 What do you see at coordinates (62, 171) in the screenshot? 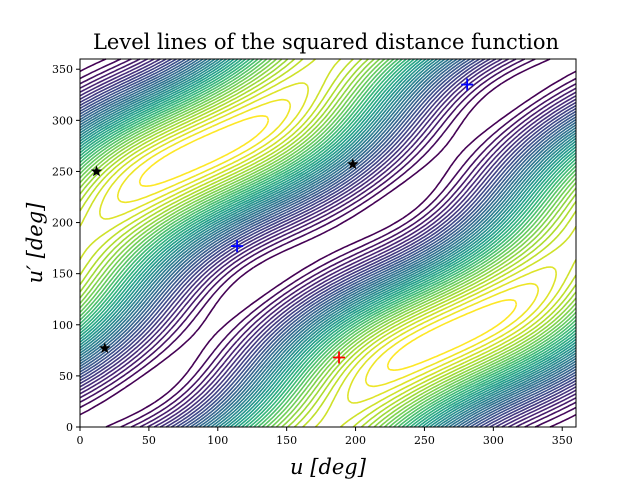
I see `y-tick-label: 250` at bounding box center [62, 171].